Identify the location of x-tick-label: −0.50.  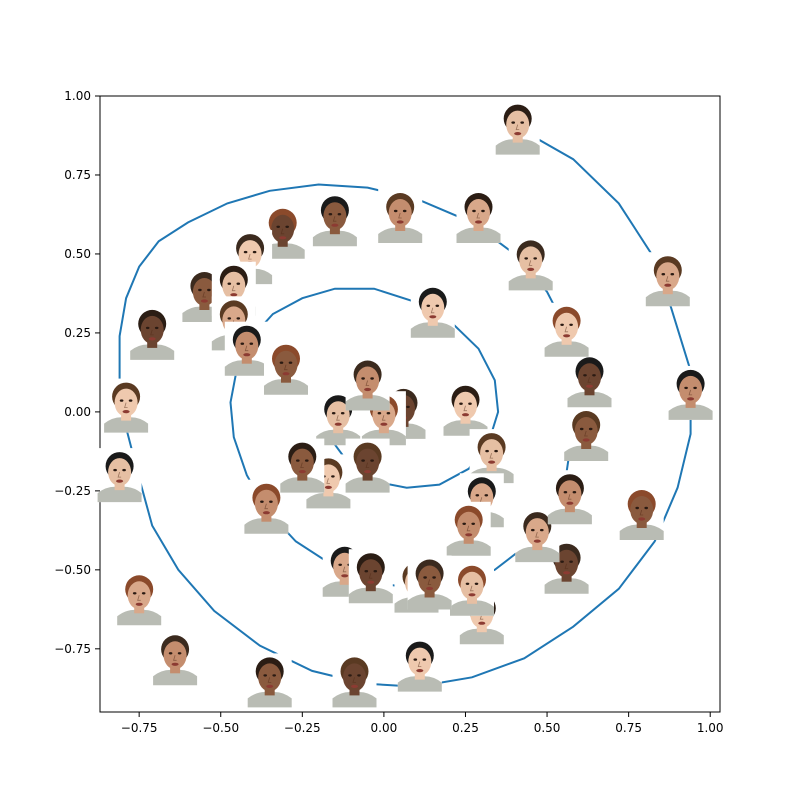
(220, 728).